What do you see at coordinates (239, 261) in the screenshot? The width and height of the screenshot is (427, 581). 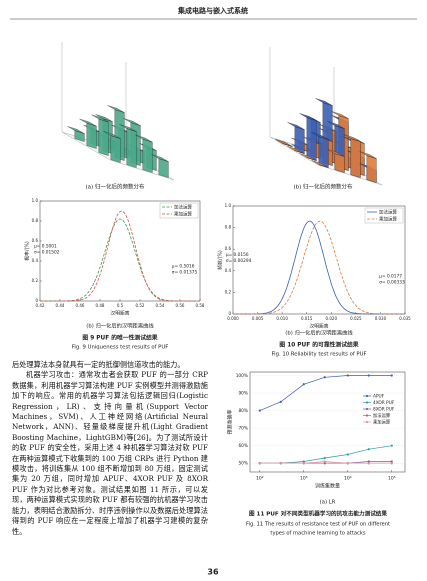 I see `annotation: σ= 0.00294` at bounding box center [239, 261].